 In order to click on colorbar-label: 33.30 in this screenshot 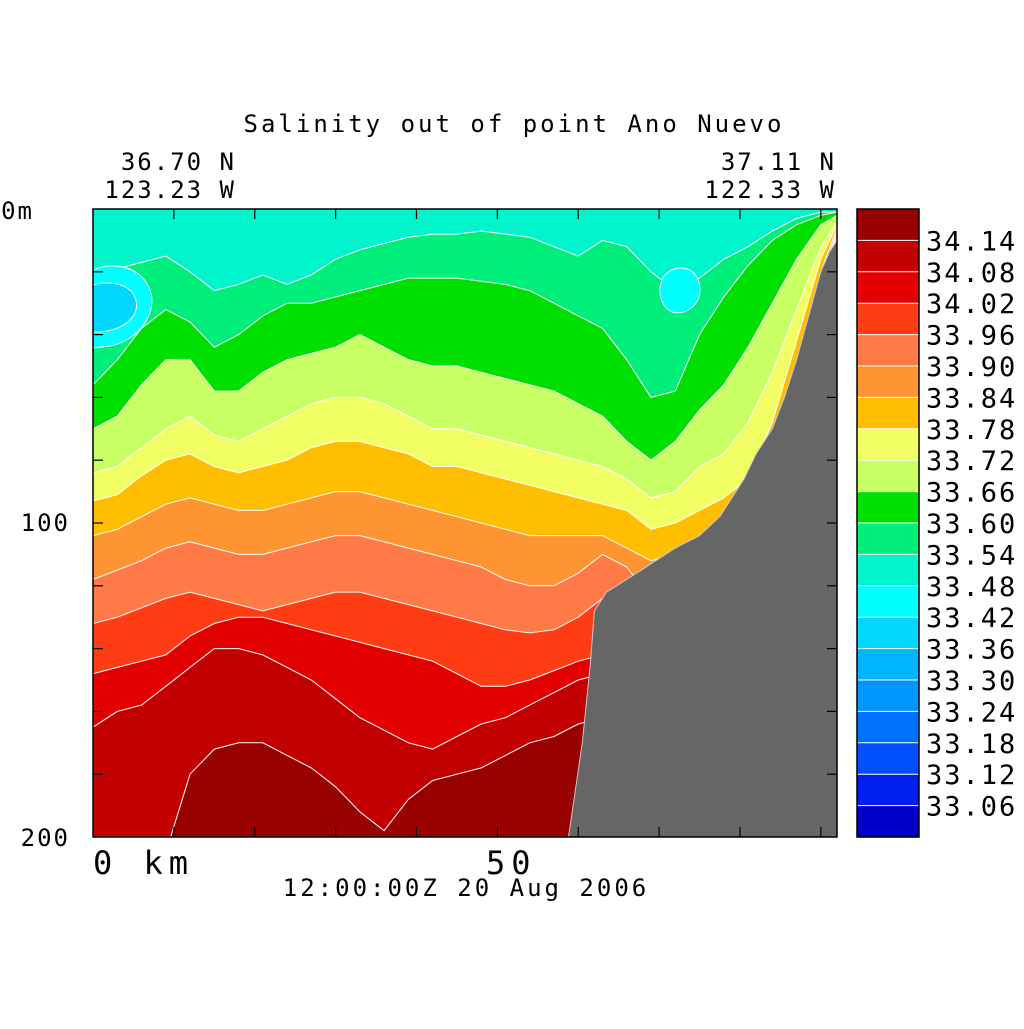, I will do `click(971, 681)`.